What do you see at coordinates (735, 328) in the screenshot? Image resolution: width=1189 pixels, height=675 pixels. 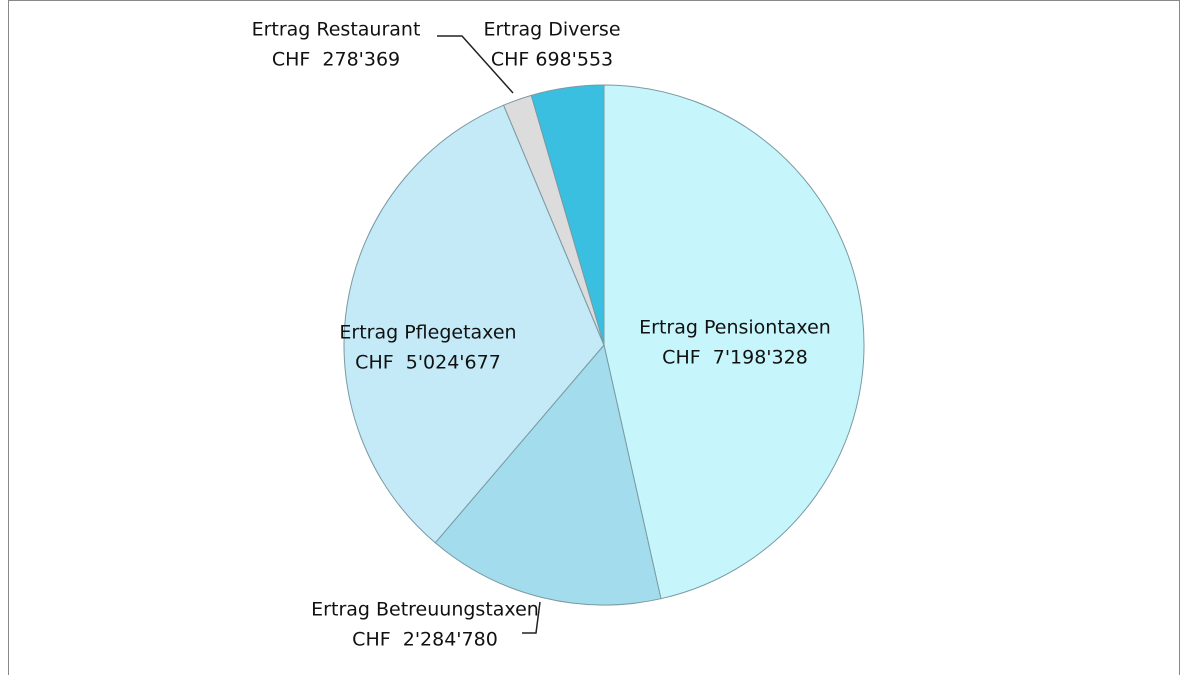 I see `slice-label-name: Ertrag Pensiontaxen` at bounding box center [735, 328].